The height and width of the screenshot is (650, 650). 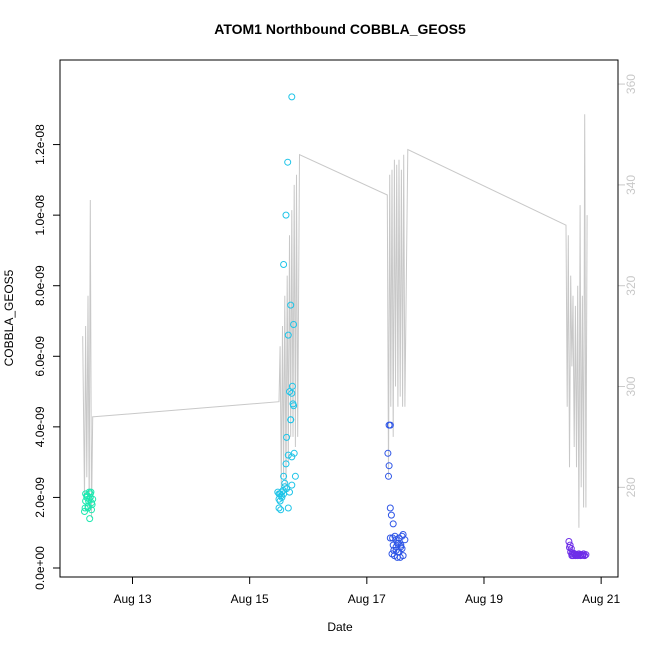 I want to click on x-tick-label: Aug 19, so click(x=484, y=599).